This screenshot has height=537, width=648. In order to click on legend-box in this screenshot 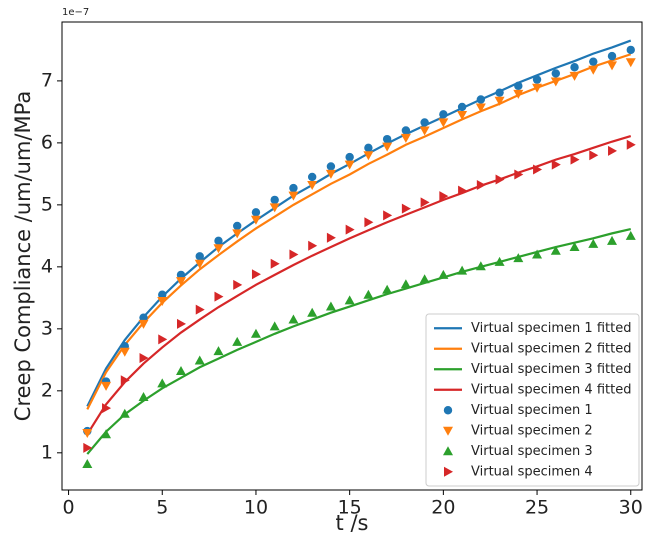, I will do `click(532, 400)`.